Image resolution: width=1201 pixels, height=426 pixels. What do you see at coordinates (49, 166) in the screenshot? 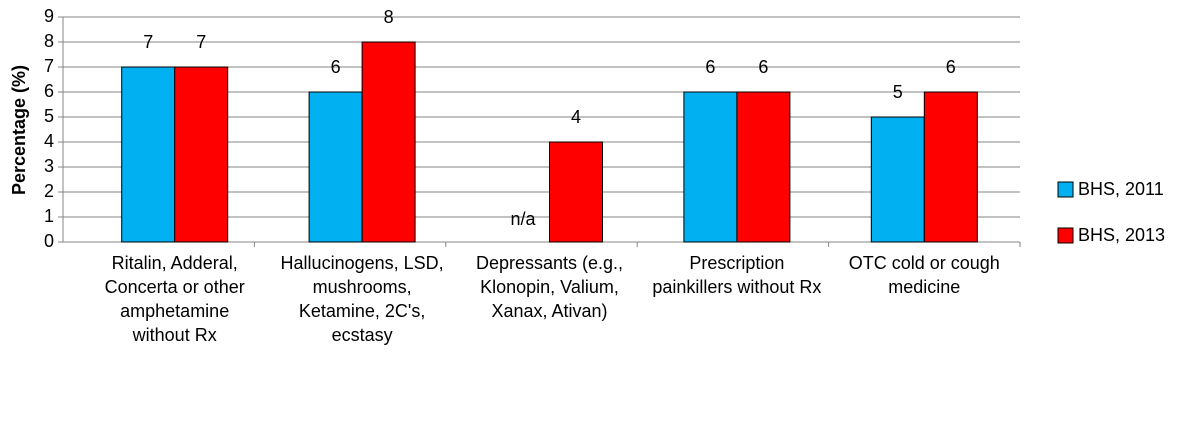
I see `y-tick-label: 3` at bounding box center [49, 166].